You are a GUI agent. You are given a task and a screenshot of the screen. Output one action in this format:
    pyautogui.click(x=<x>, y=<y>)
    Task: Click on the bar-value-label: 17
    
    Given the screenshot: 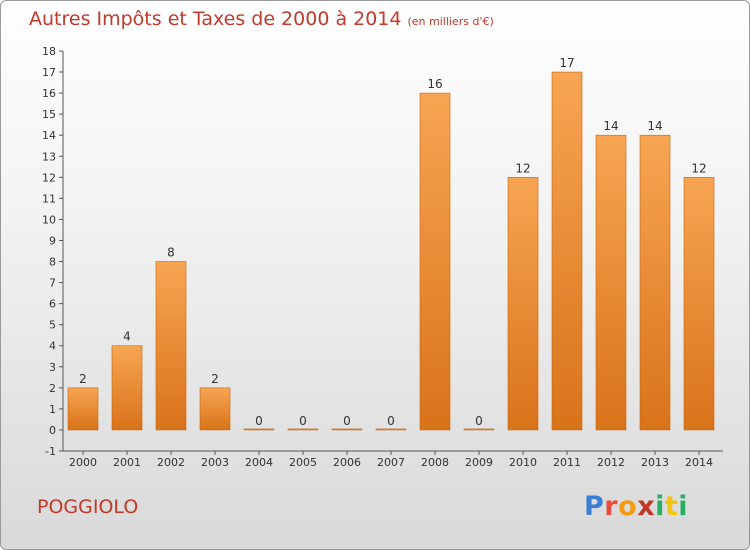 What is the action you would take?
    pyautogui.click(x=566, y=63)
    